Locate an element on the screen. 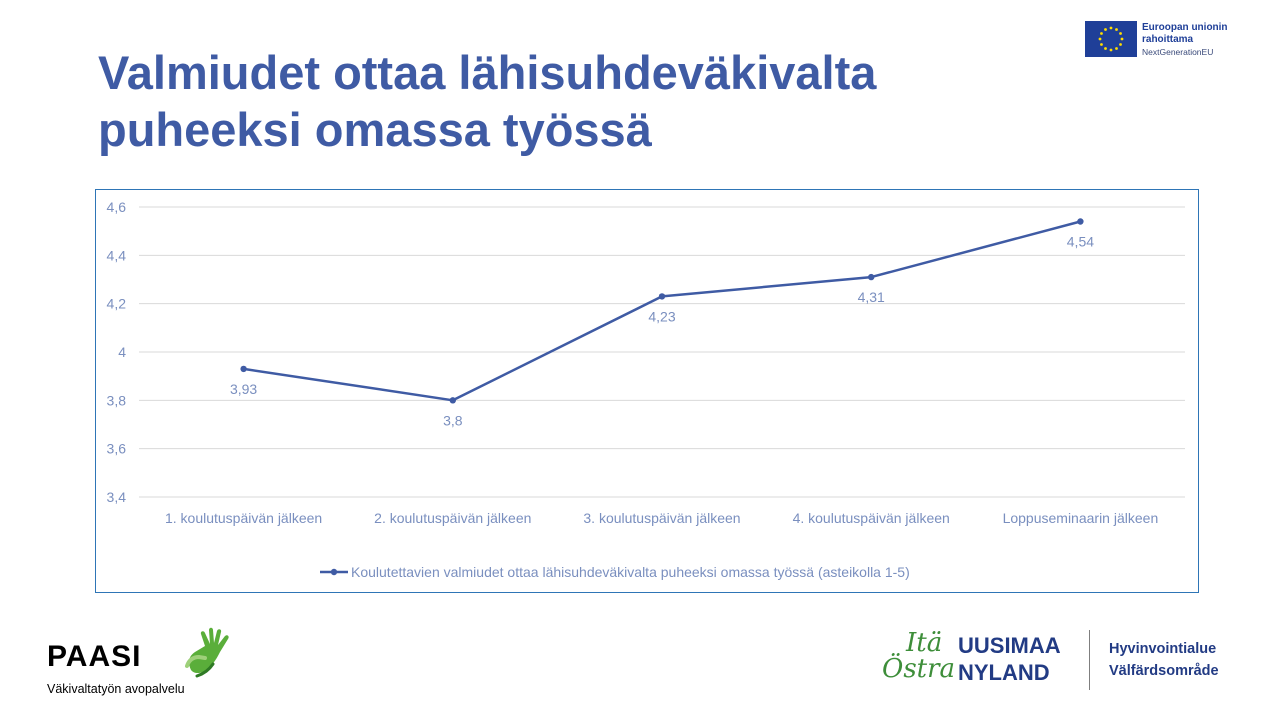  ita-script-1: Itä is located at coordinates (924, 643).